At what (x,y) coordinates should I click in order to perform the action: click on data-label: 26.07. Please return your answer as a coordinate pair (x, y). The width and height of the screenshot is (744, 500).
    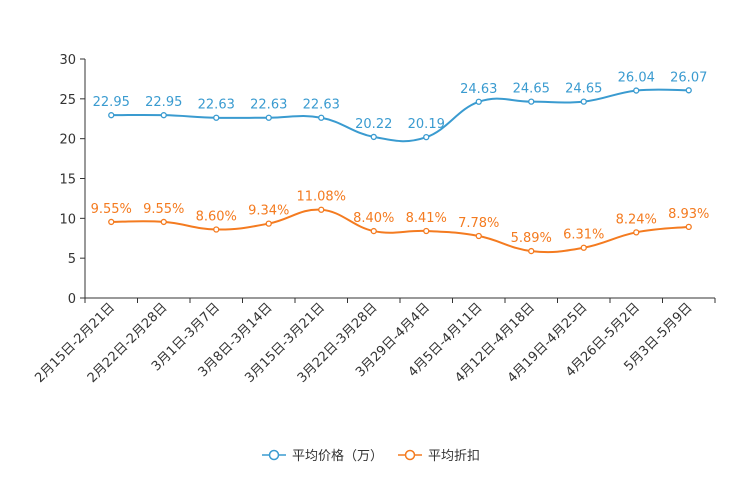
    Looking at the image, I should click on (688, 77).